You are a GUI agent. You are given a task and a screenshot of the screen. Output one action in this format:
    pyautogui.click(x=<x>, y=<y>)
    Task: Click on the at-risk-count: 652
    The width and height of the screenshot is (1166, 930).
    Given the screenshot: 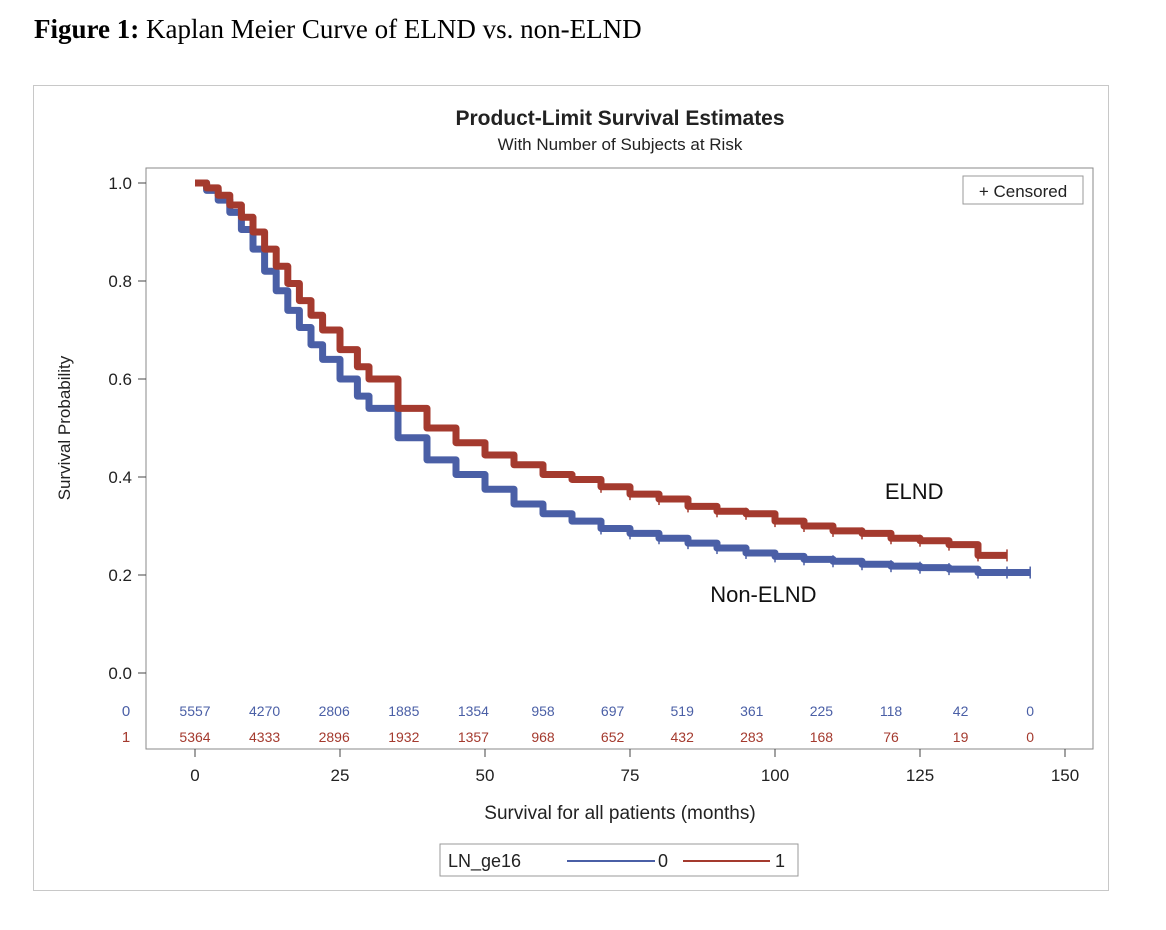 What is the action you would take?
    pyautogui.click(x=613, y=737)
    